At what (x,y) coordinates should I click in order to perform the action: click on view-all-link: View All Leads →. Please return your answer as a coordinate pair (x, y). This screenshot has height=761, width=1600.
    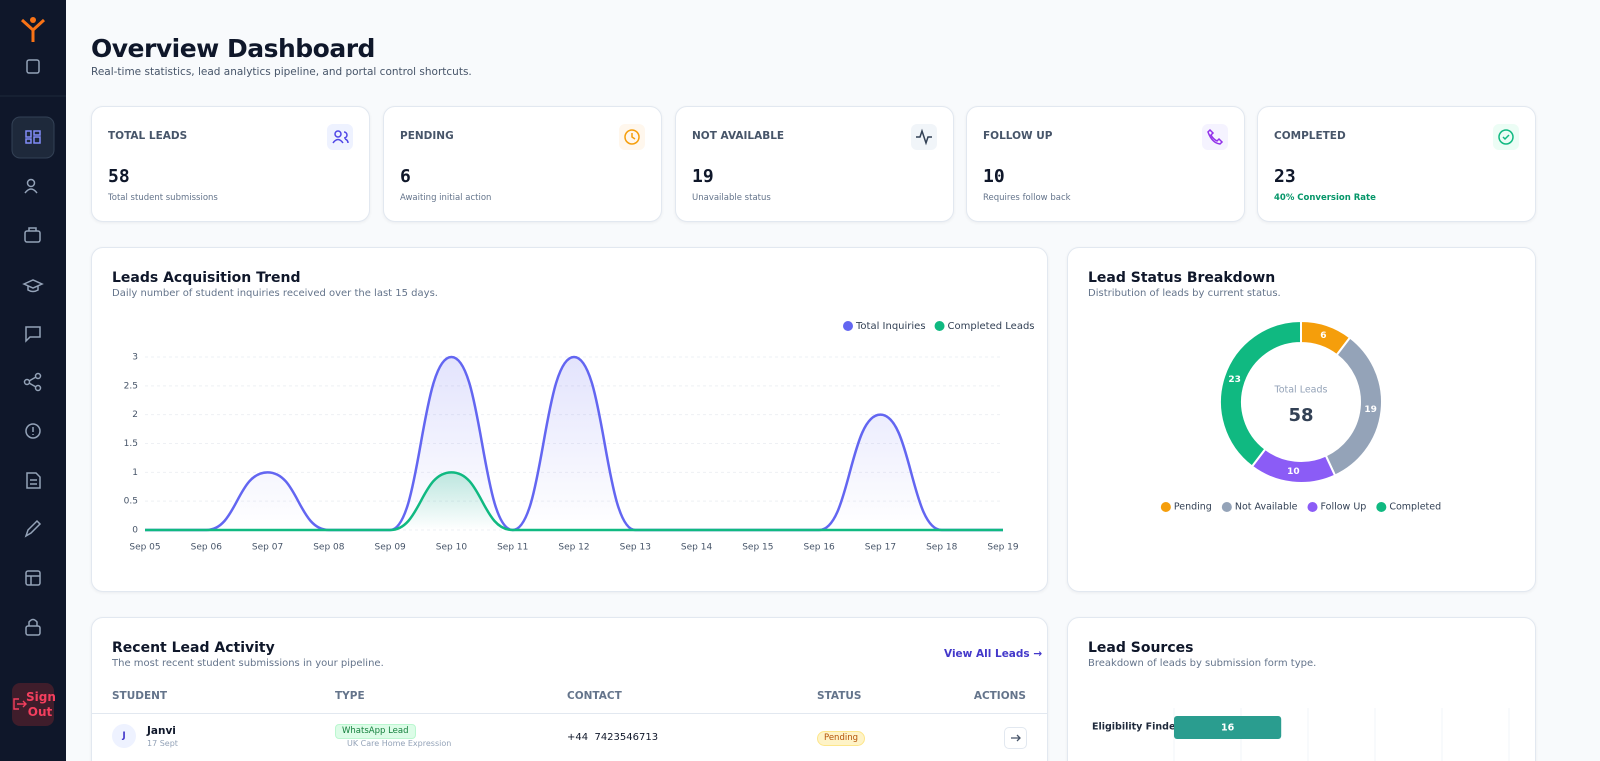
    Looking at the image, I should click on (993, 654).